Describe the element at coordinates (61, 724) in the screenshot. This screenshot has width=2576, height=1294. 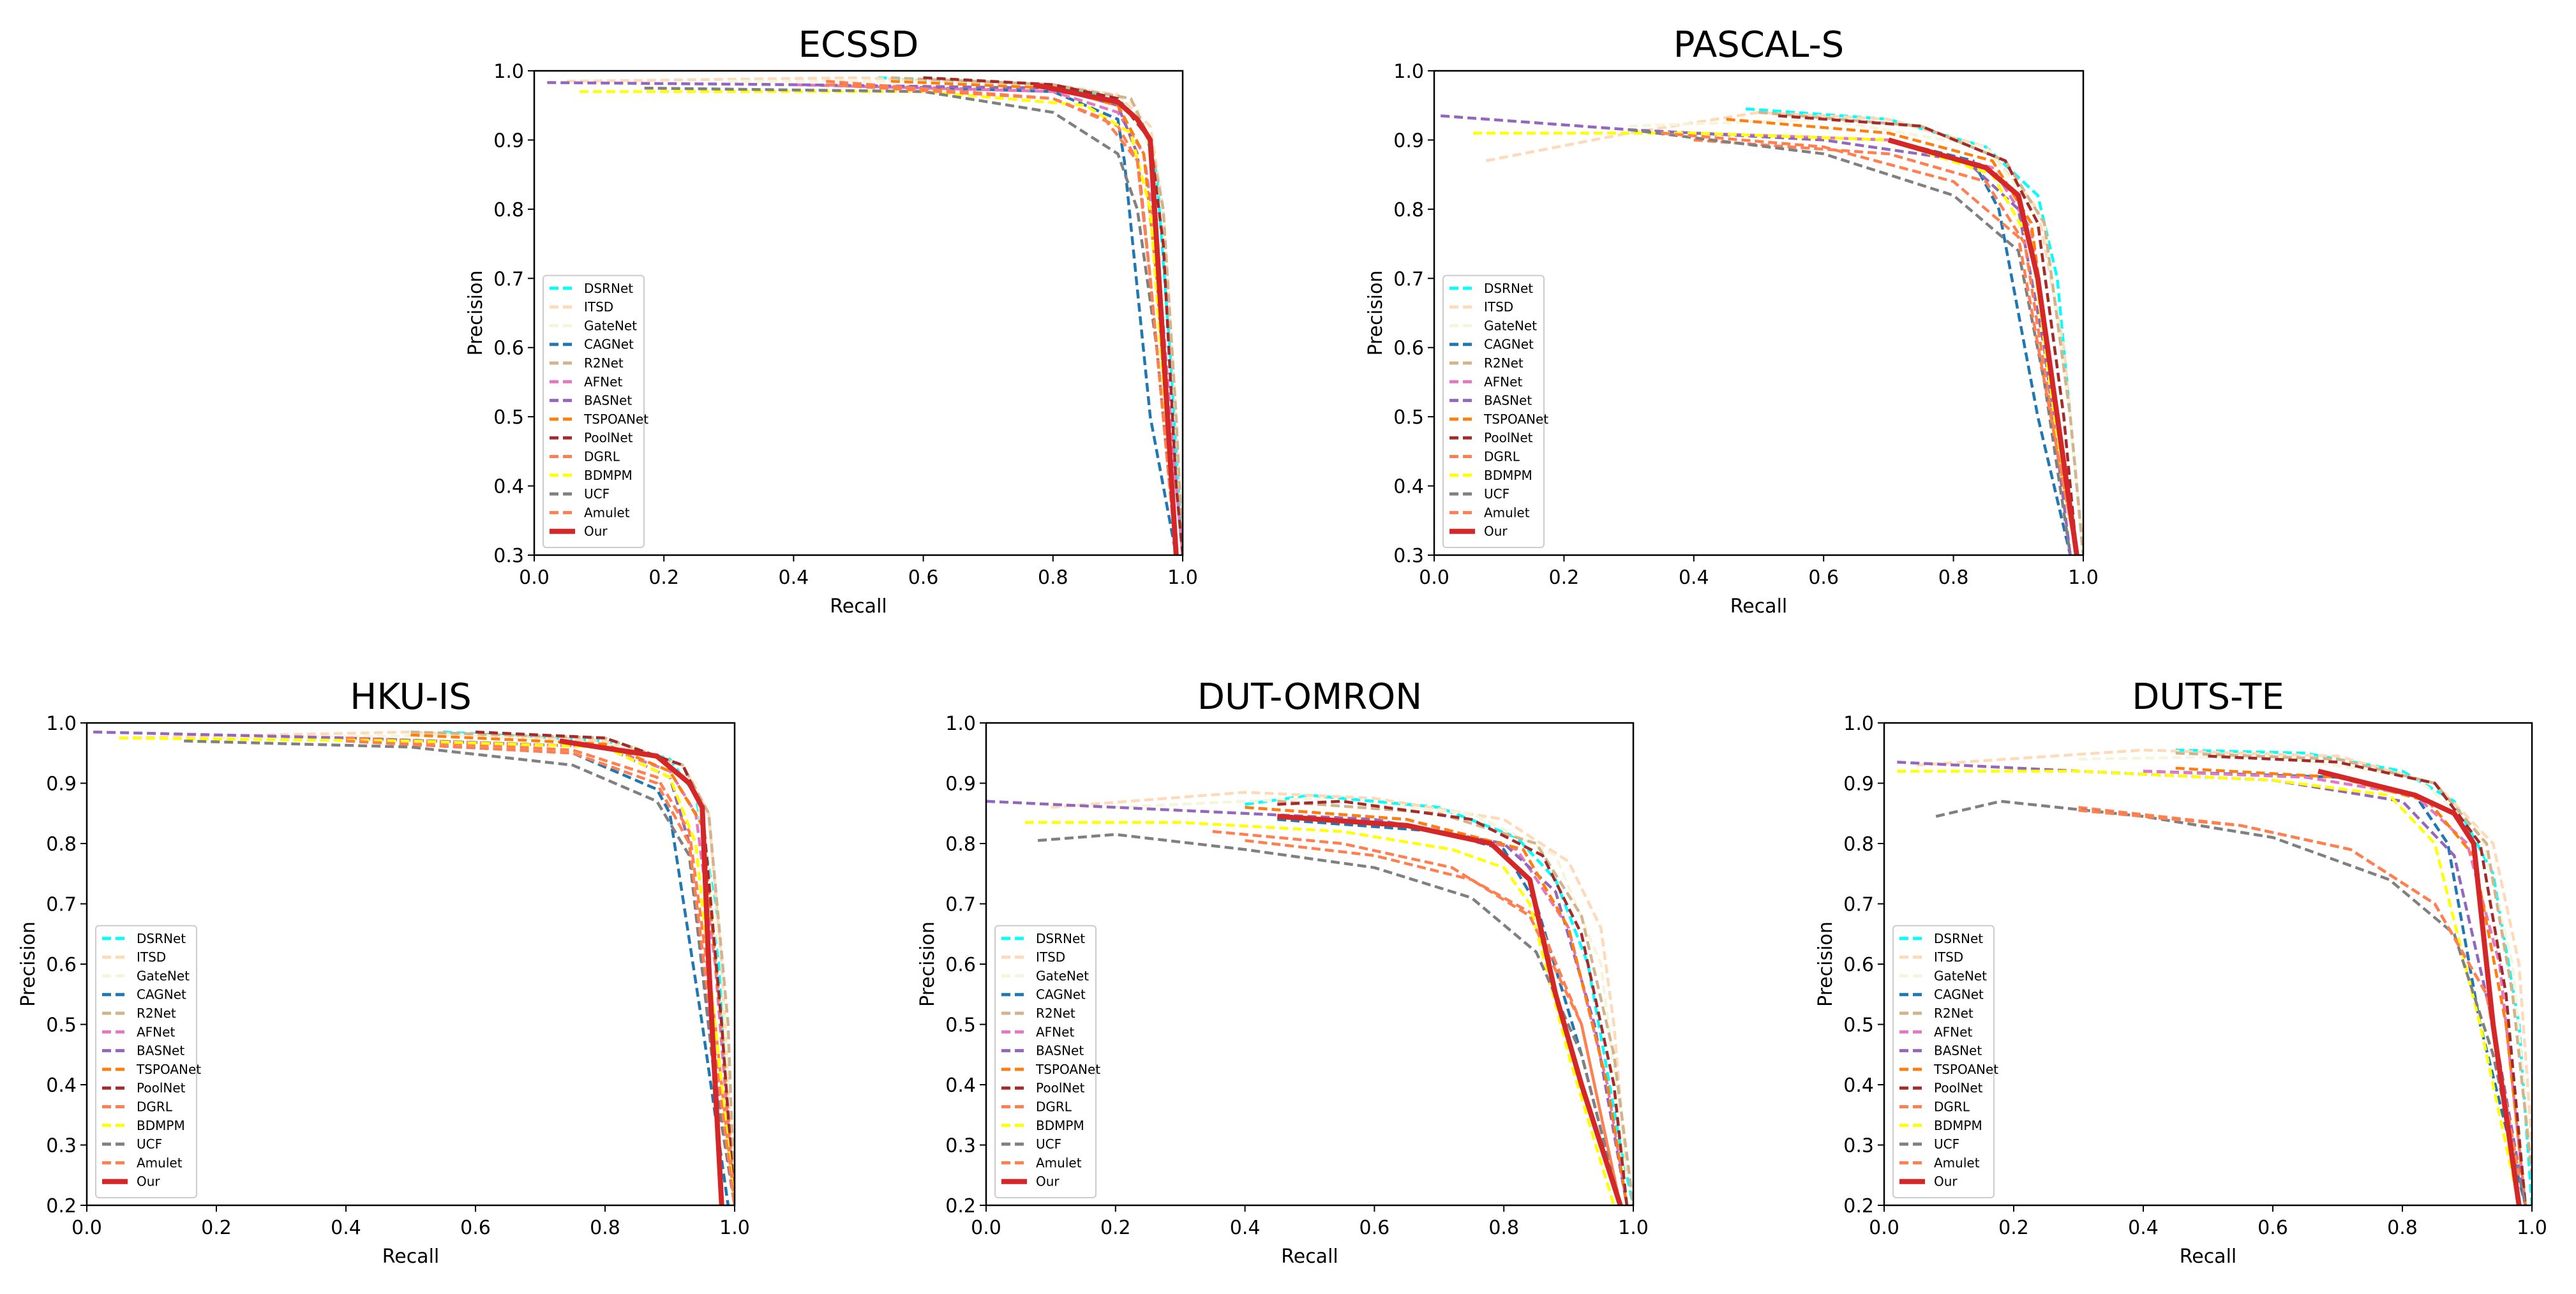
I see `y-tick-label: 1.0` at that location.